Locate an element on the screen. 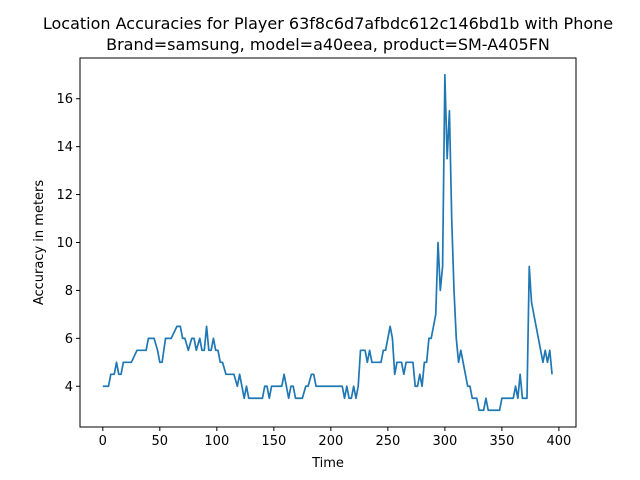 The height and width of the screenshot is (480, 640). x-tick-label: 0 is located at coordinates (103, 441).